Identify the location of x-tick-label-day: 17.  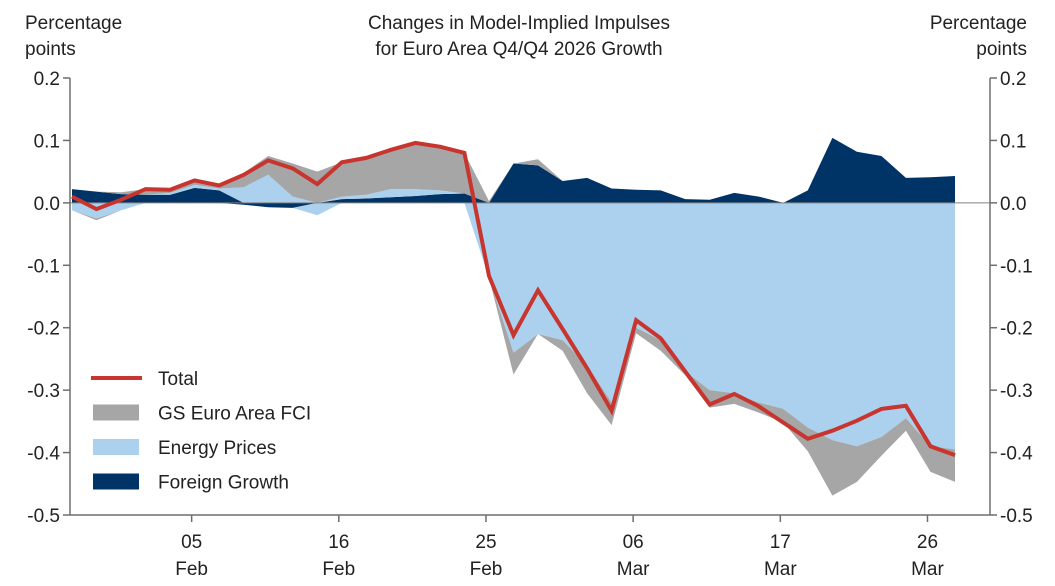
(780, 542).